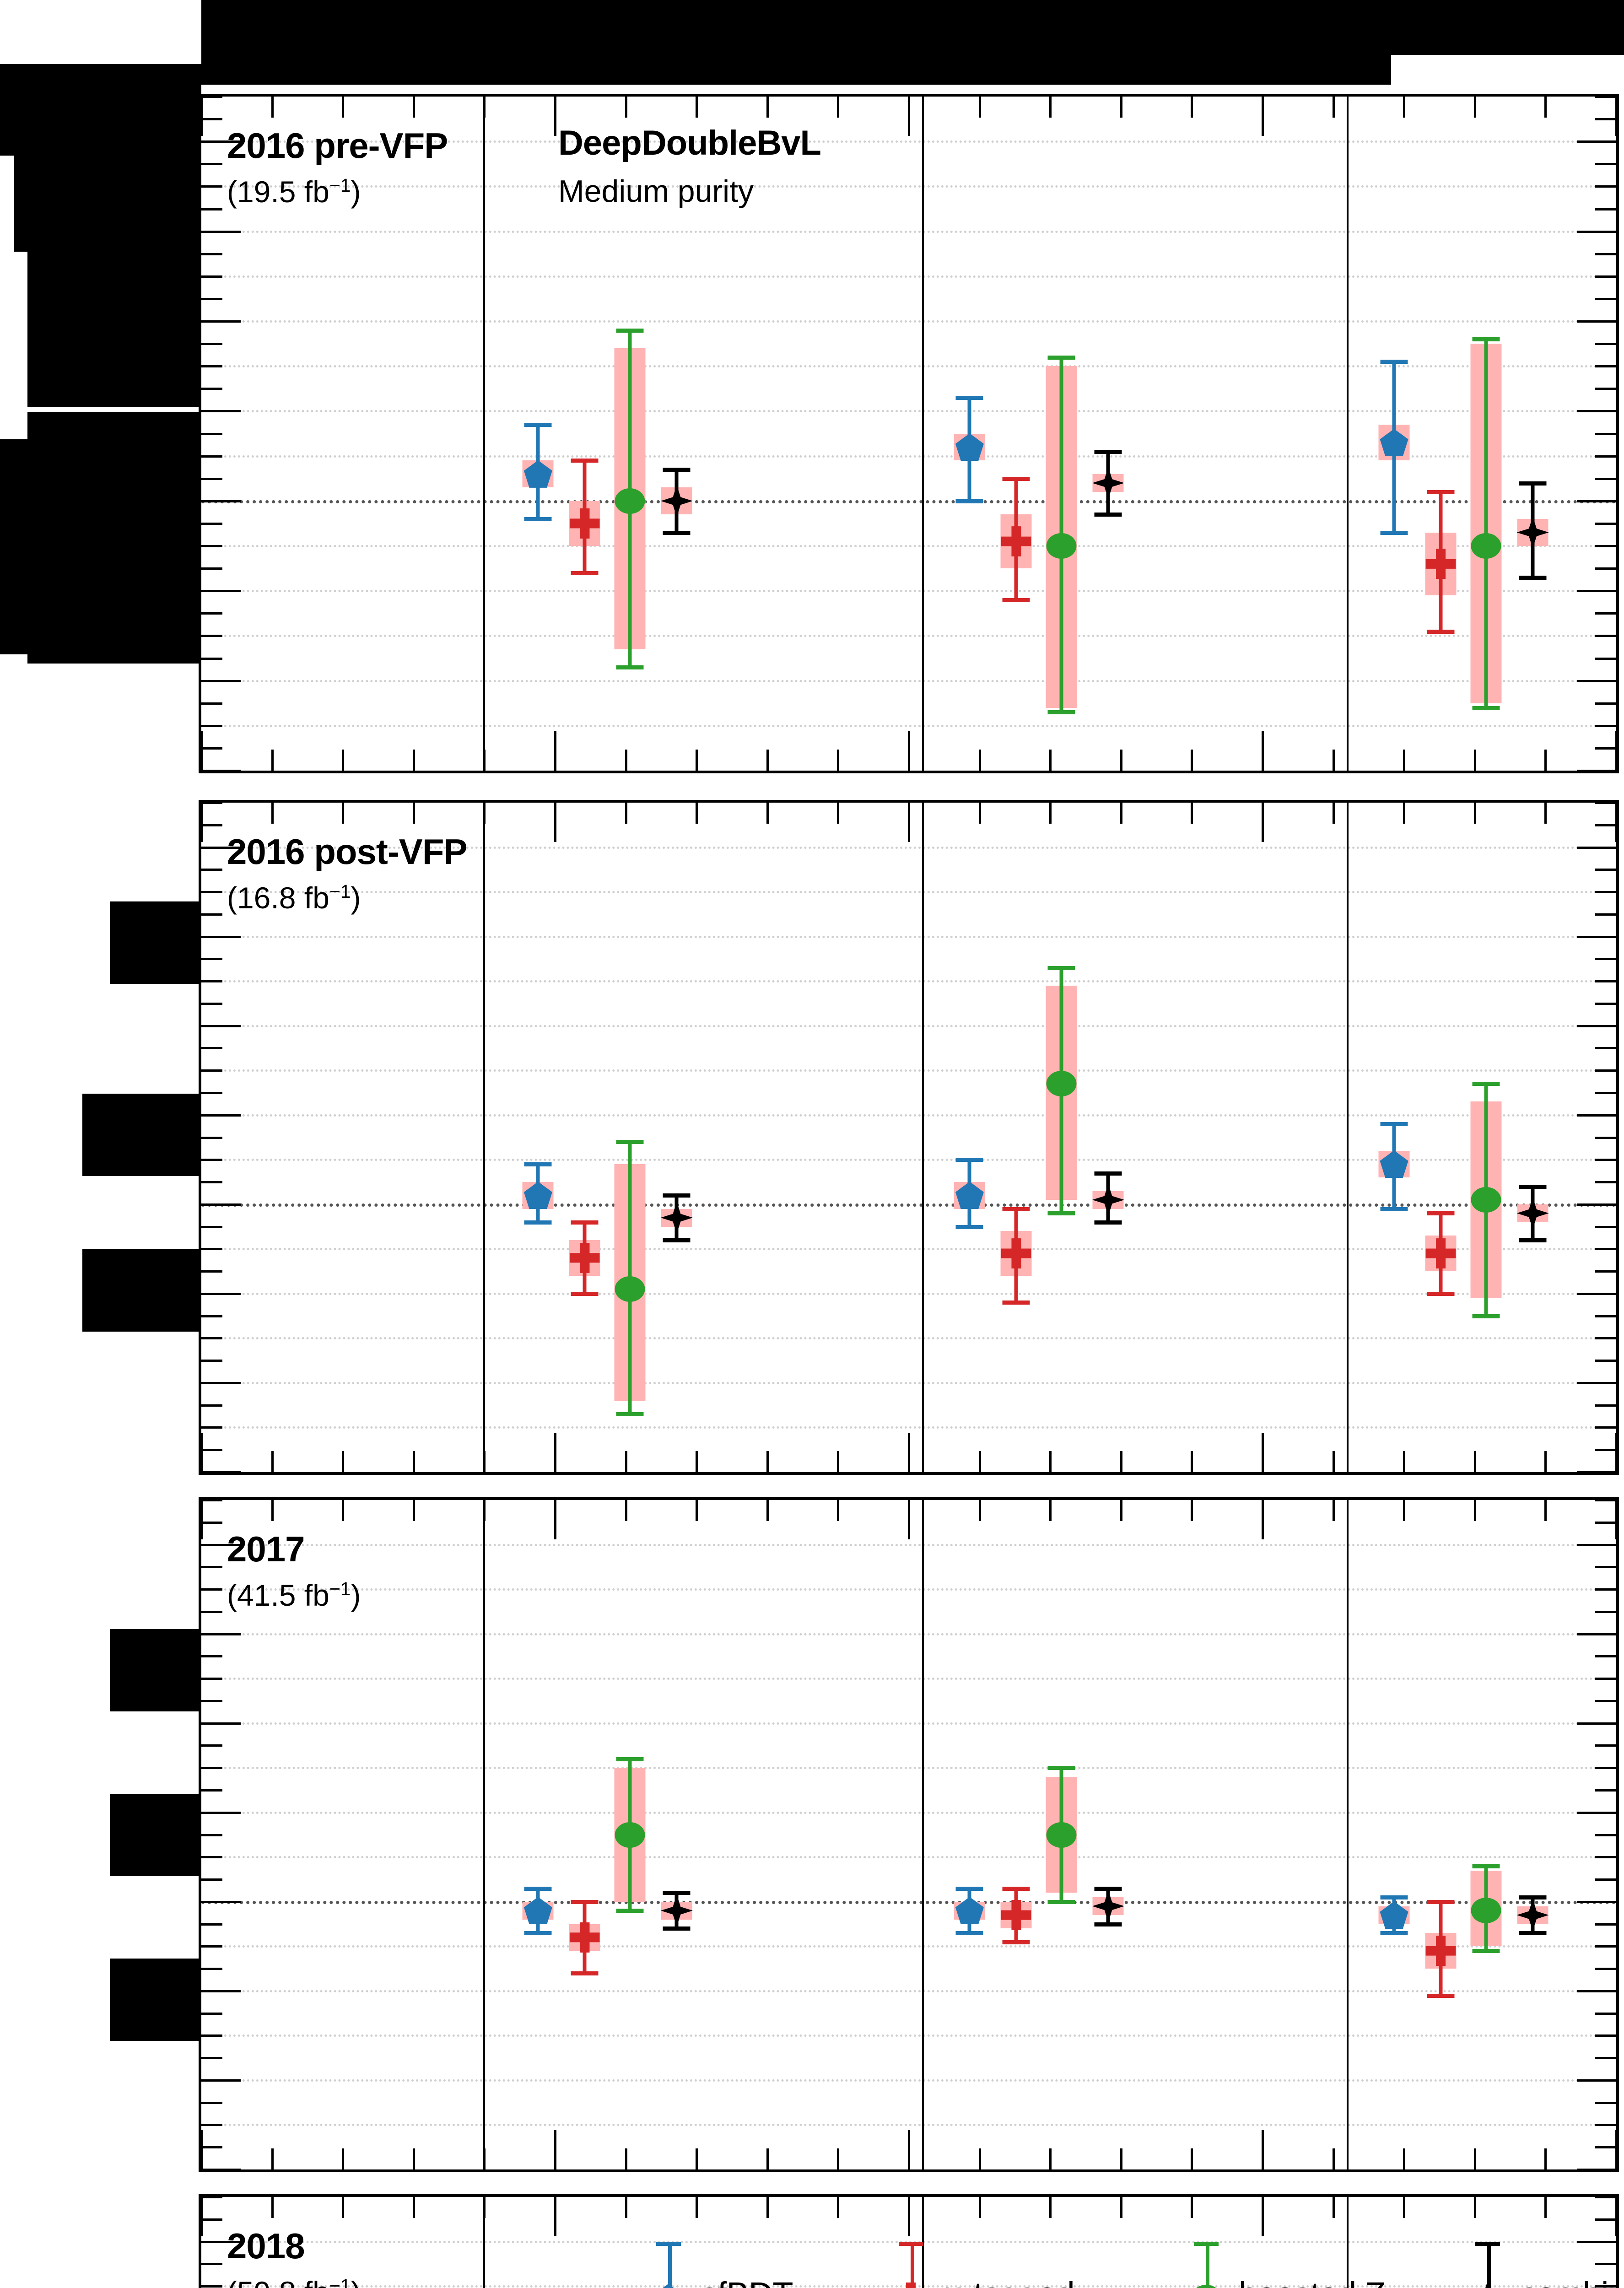 This screenshot has height=2288, width=1624. What do you see at coordinates (1543, 2242) in the screenshot?
I see `legend-item-combined: combined` at bounding box center [1543, 2242].